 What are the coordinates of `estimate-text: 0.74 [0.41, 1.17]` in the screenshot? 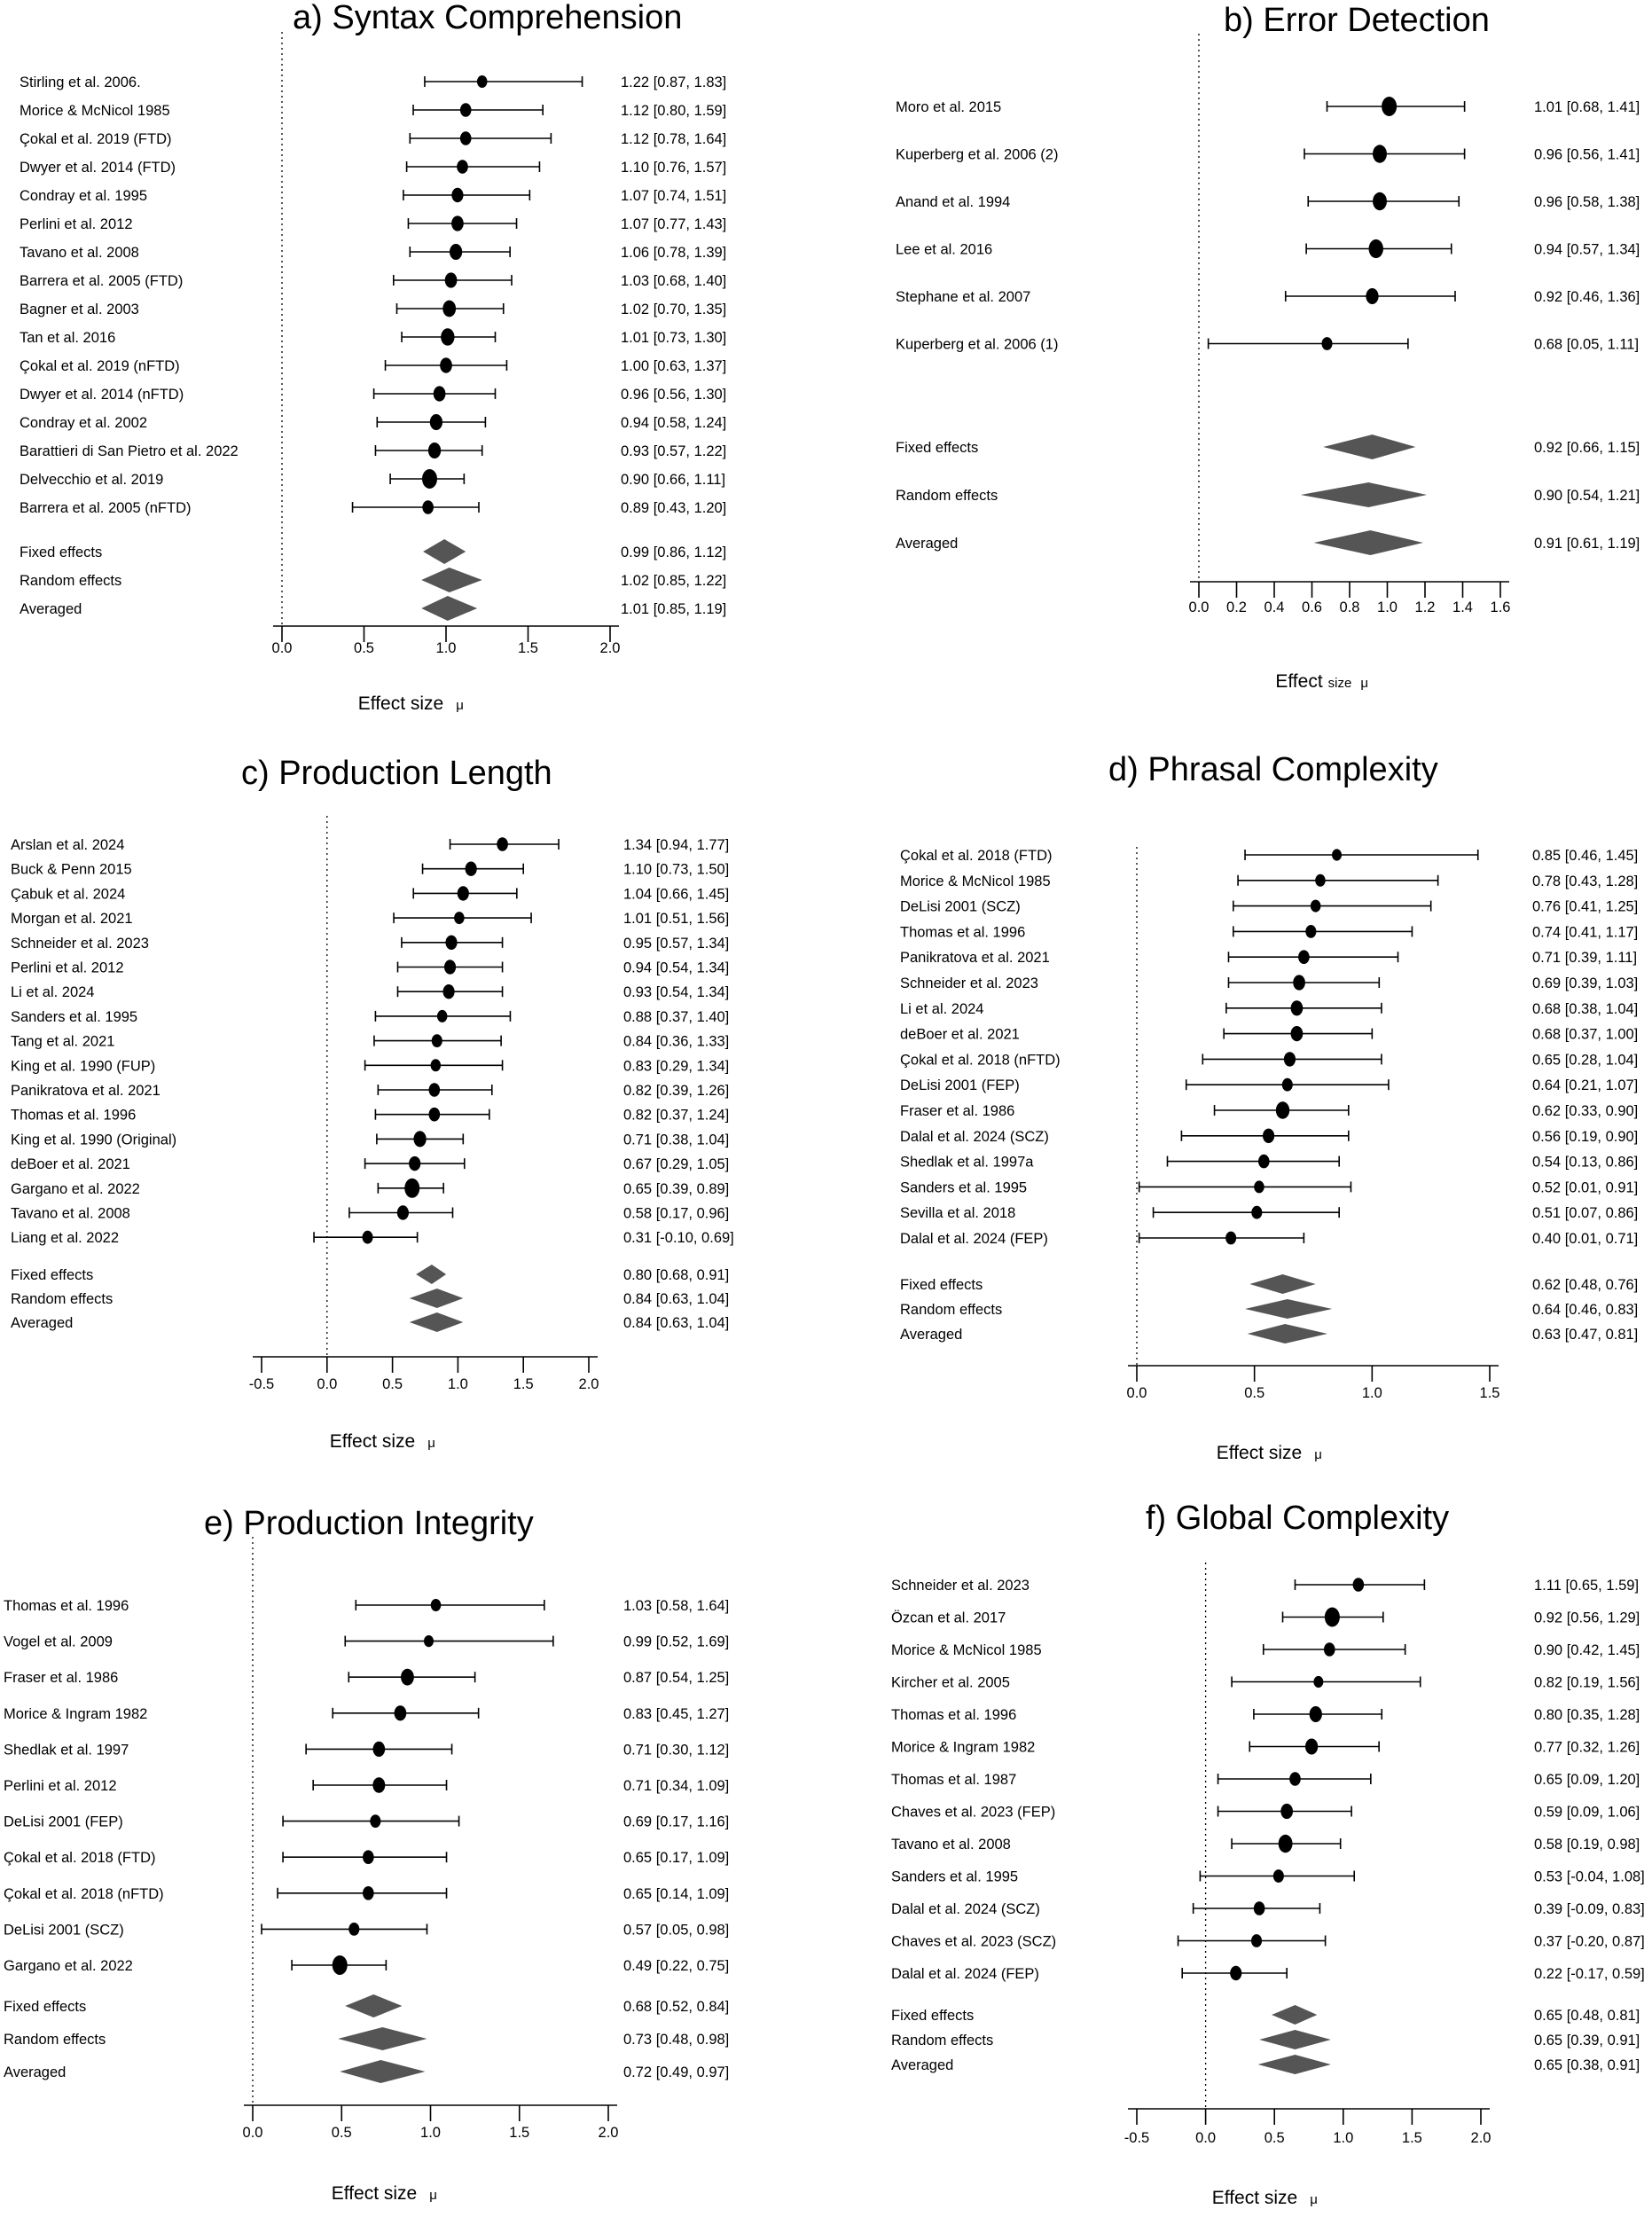 It's located at (1585, 932).